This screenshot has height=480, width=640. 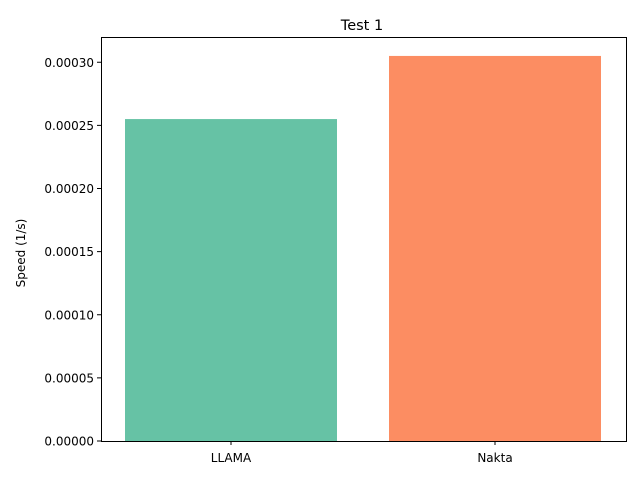 I want to click on y-axis-title: Speed (1/s), so click(x=21, y=253).